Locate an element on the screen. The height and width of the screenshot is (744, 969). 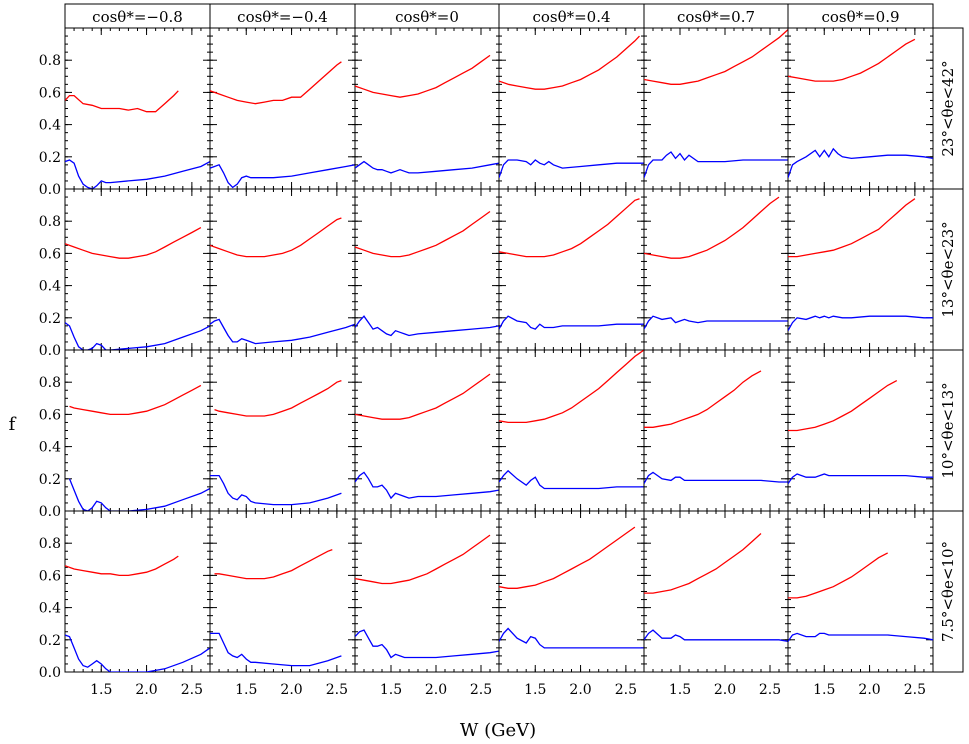
row-label: 10°<θe<13° is located at coordinates (948, 430).